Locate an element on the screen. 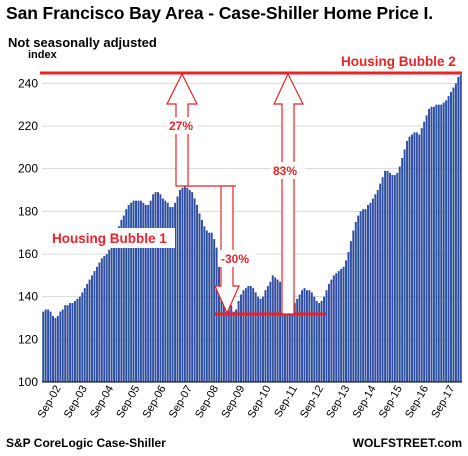  y-tick-label: 120 is located at coordinates (28, 339).